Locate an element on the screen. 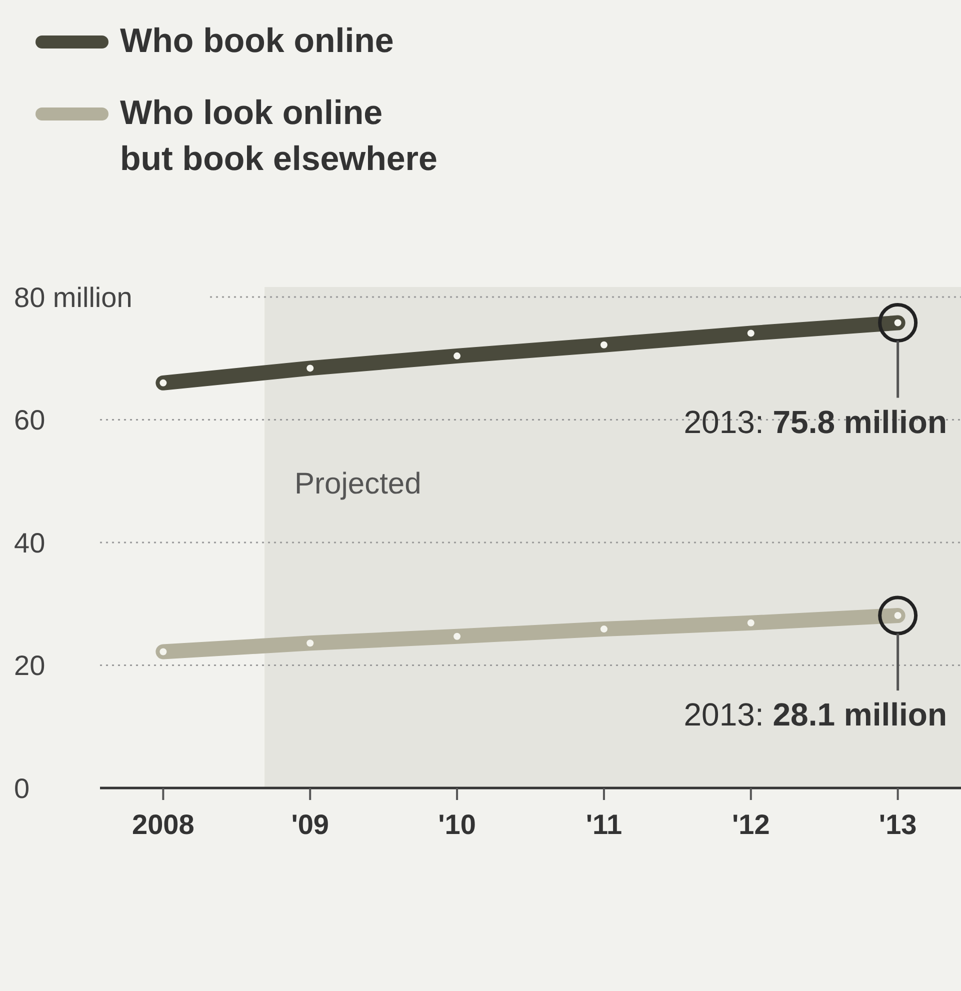  band-label: Projected is located at coordinates (358, 483).